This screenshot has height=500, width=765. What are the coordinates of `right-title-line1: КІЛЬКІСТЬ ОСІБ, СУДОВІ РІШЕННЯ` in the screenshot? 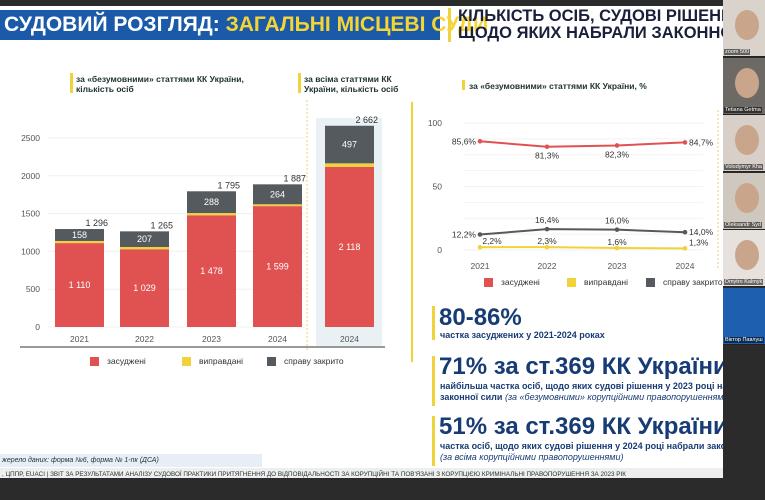 It's located at (590, 16).